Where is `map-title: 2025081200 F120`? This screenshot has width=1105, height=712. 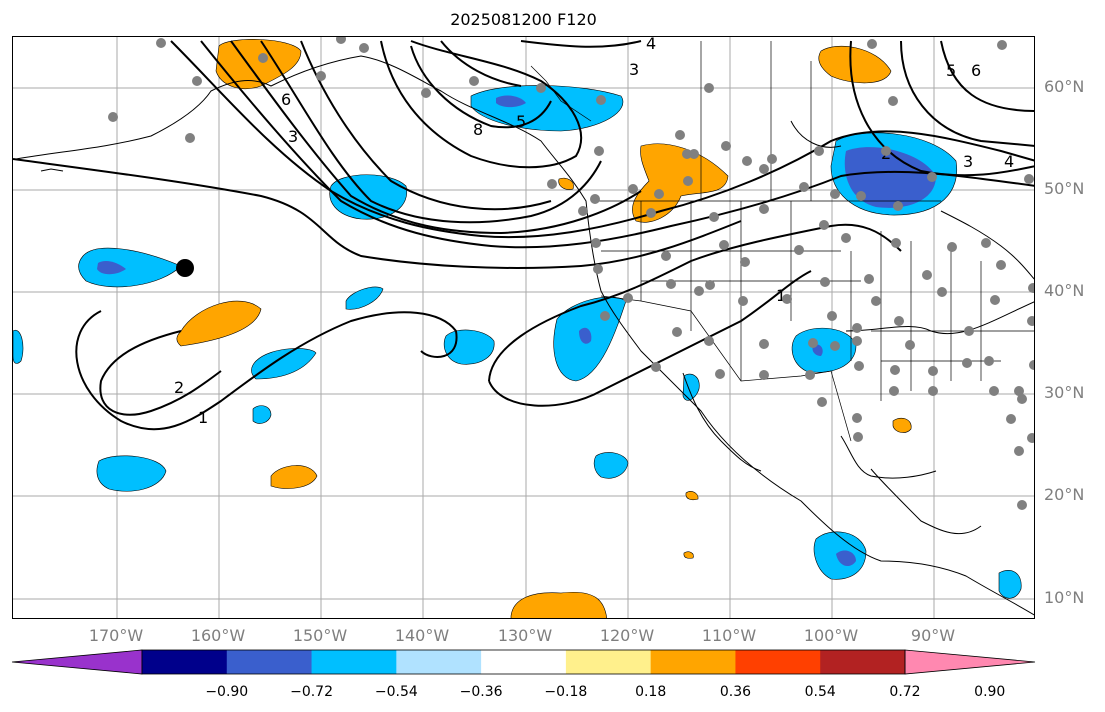
map-title: 2025081200 F120 is located at coordinates (523, 19).